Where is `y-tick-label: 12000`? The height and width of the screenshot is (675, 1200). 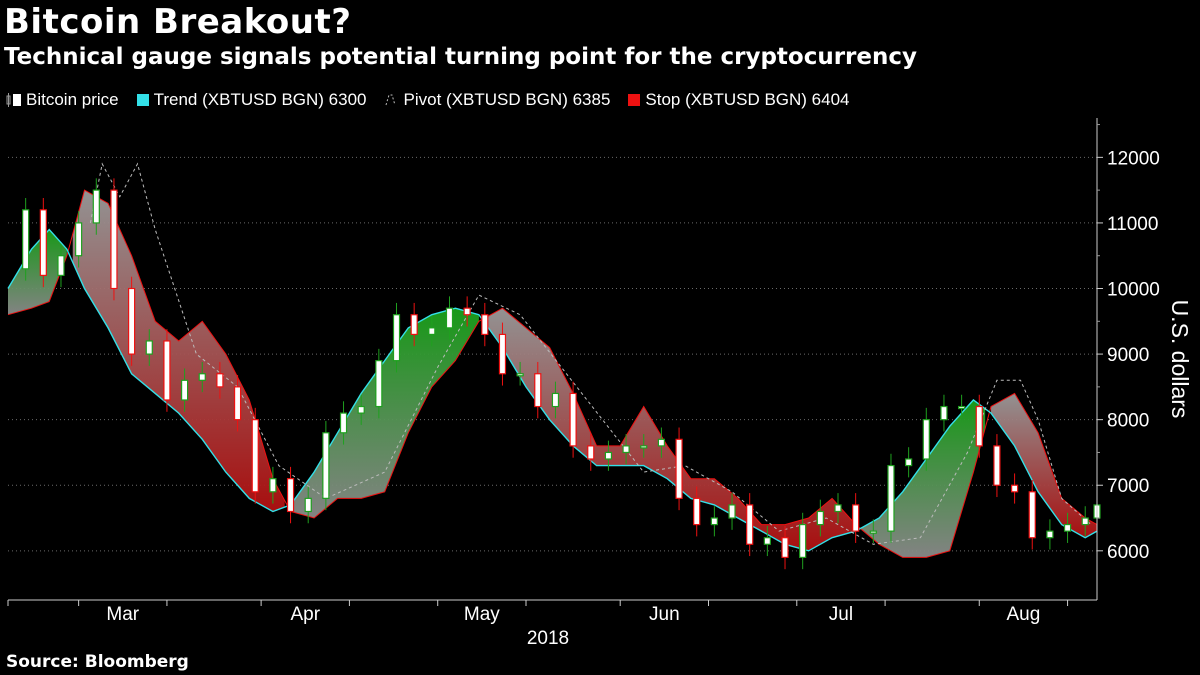
y-tick-label: 12000 is located at coordinates (1133, 158).